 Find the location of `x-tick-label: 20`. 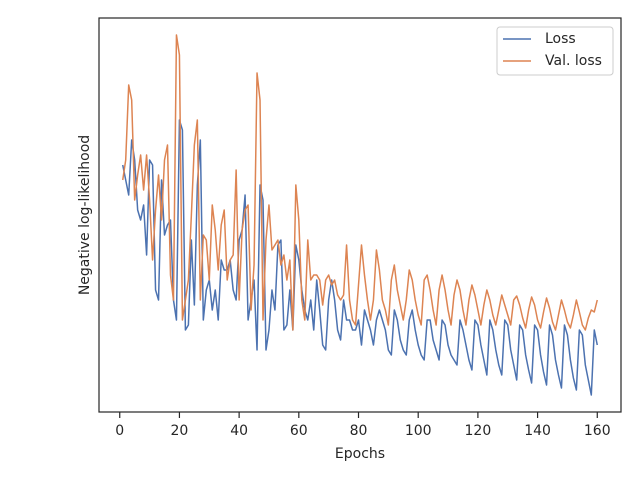

x-tick-label: 20 is located at coordinates (180, 431).